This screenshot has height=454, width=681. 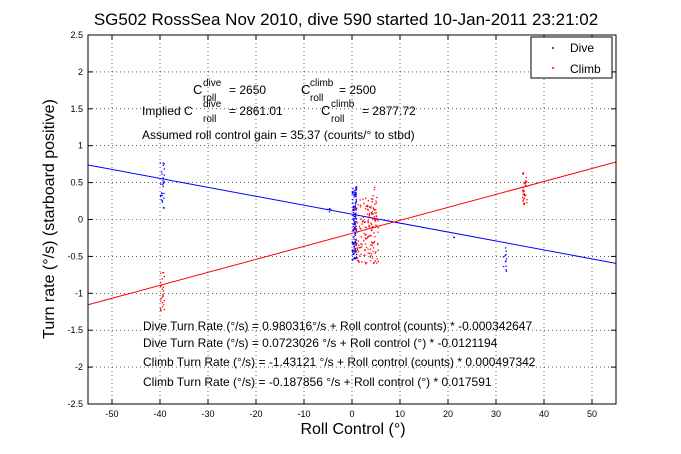 What do you see at coordinates (80, 146) in the screenshot?
I see `y-tick-label: 1` at bounding box center [80, 146].